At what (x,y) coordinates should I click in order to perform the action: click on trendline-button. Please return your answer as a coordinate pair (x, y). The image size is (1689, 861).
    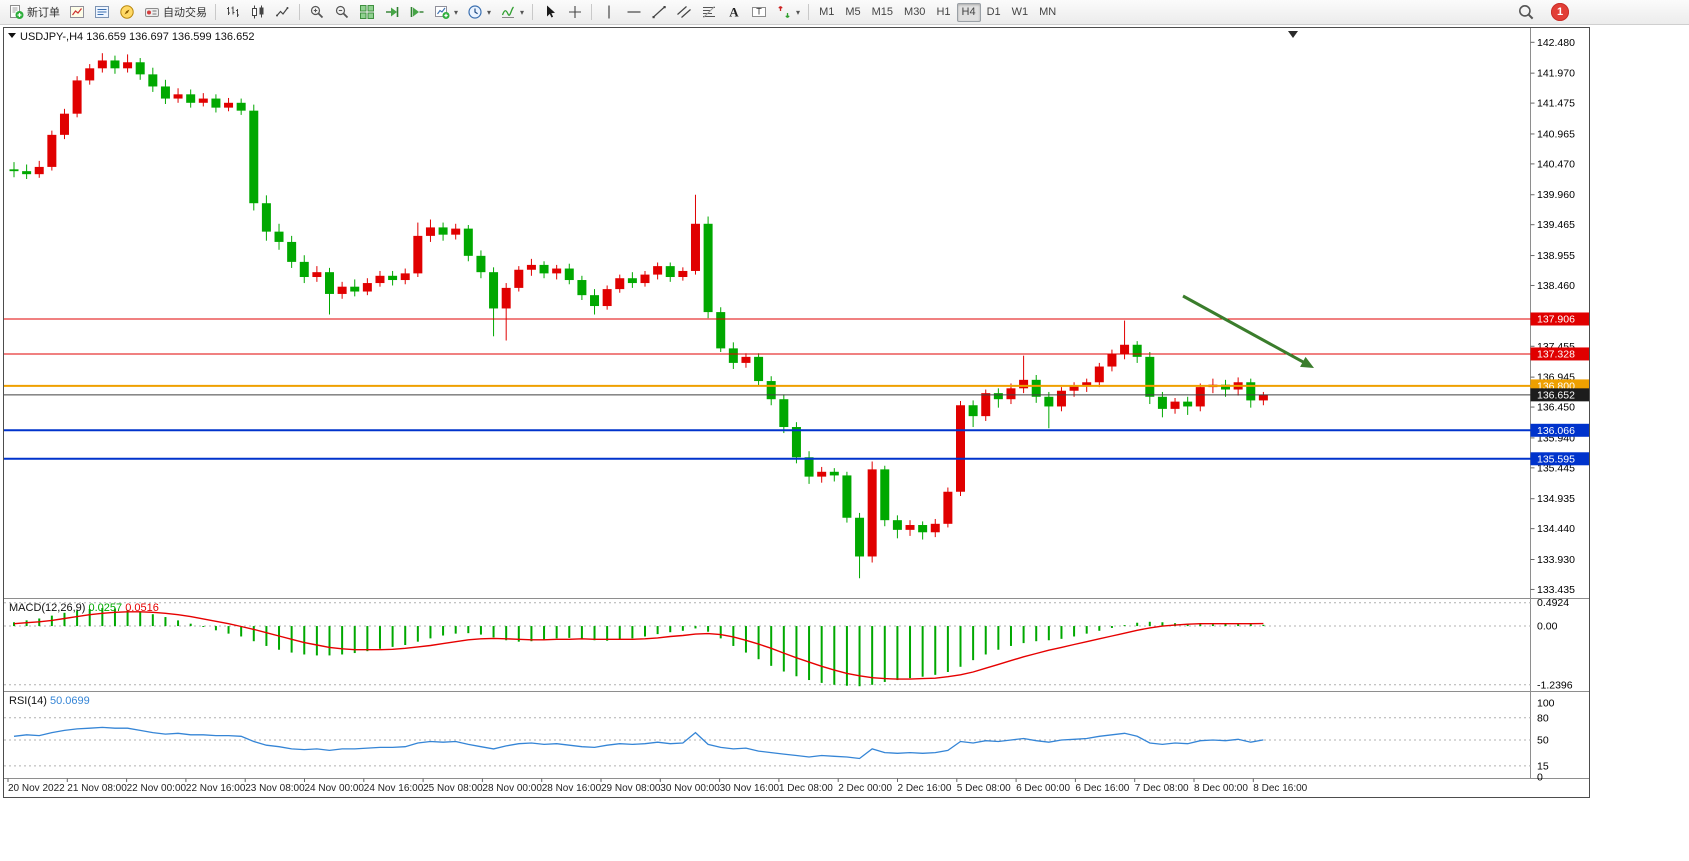
    Looking at the image, I should click on (659, 12).